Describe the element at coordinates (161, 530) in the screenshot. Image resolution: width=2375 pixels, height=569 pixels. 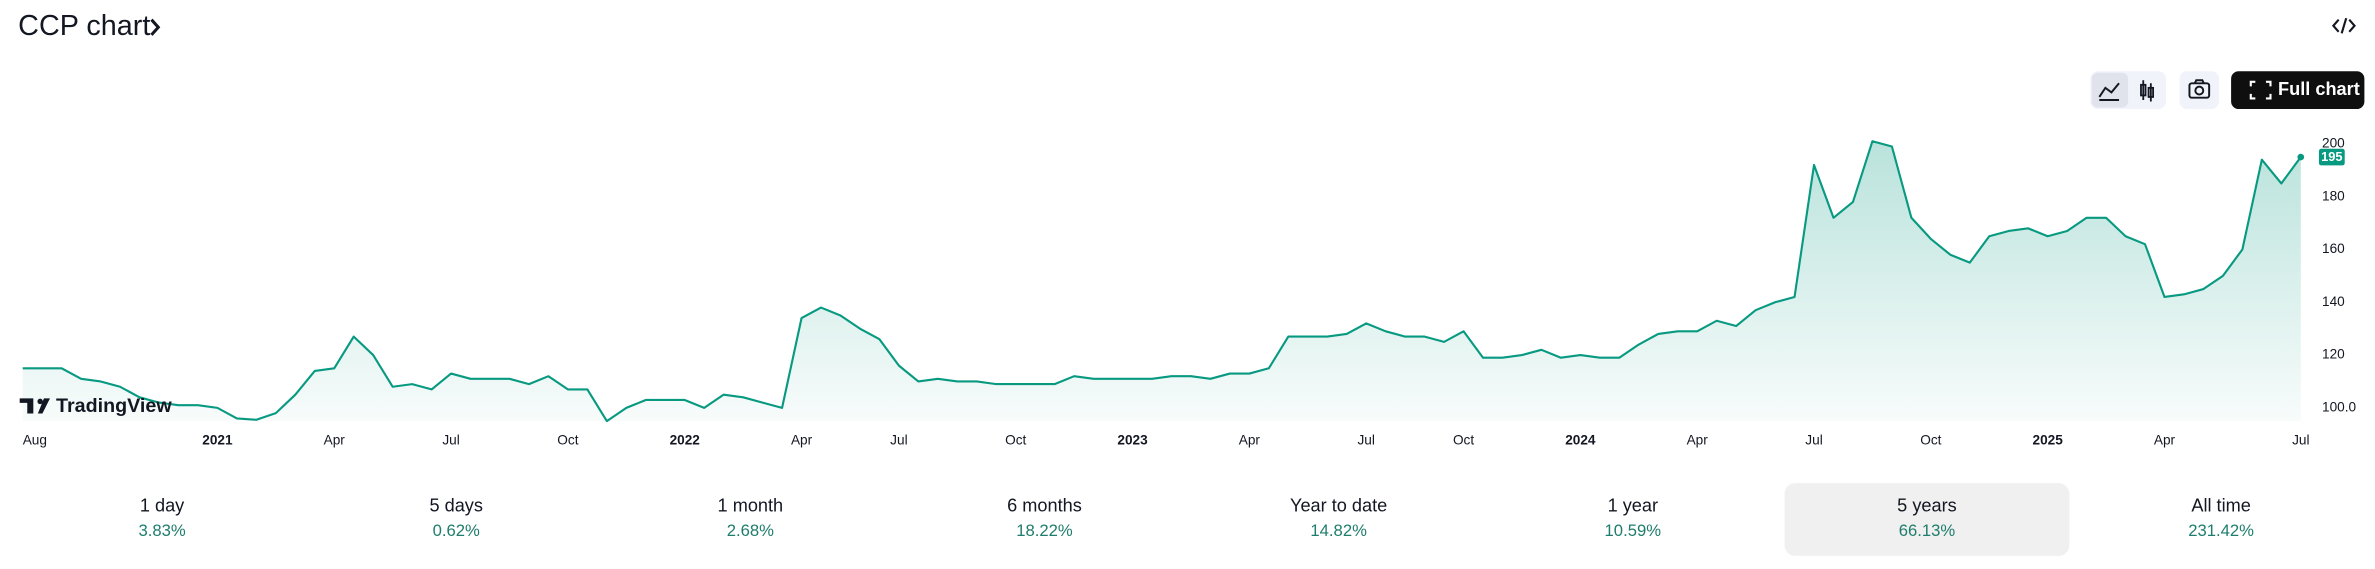
I see `period-change: 3.83%` at that location.